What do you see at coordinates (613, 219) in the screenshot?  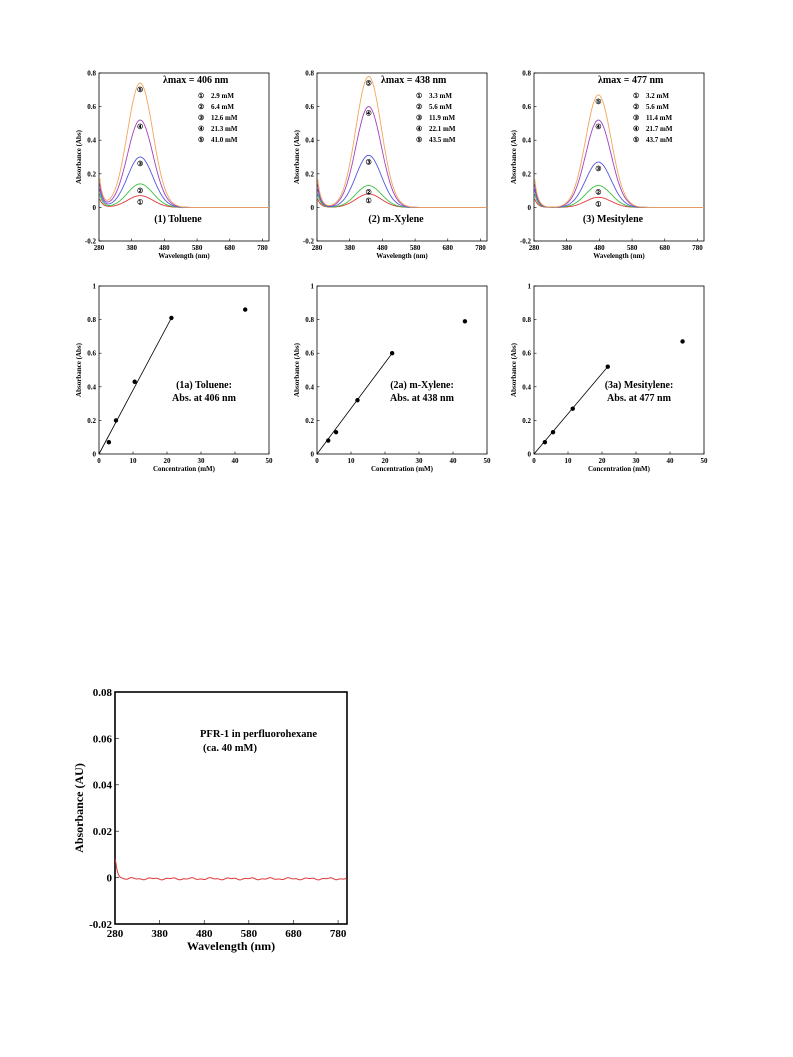 I see `chart-title: (3) Mesitylene` at bounding box center [613, 219].